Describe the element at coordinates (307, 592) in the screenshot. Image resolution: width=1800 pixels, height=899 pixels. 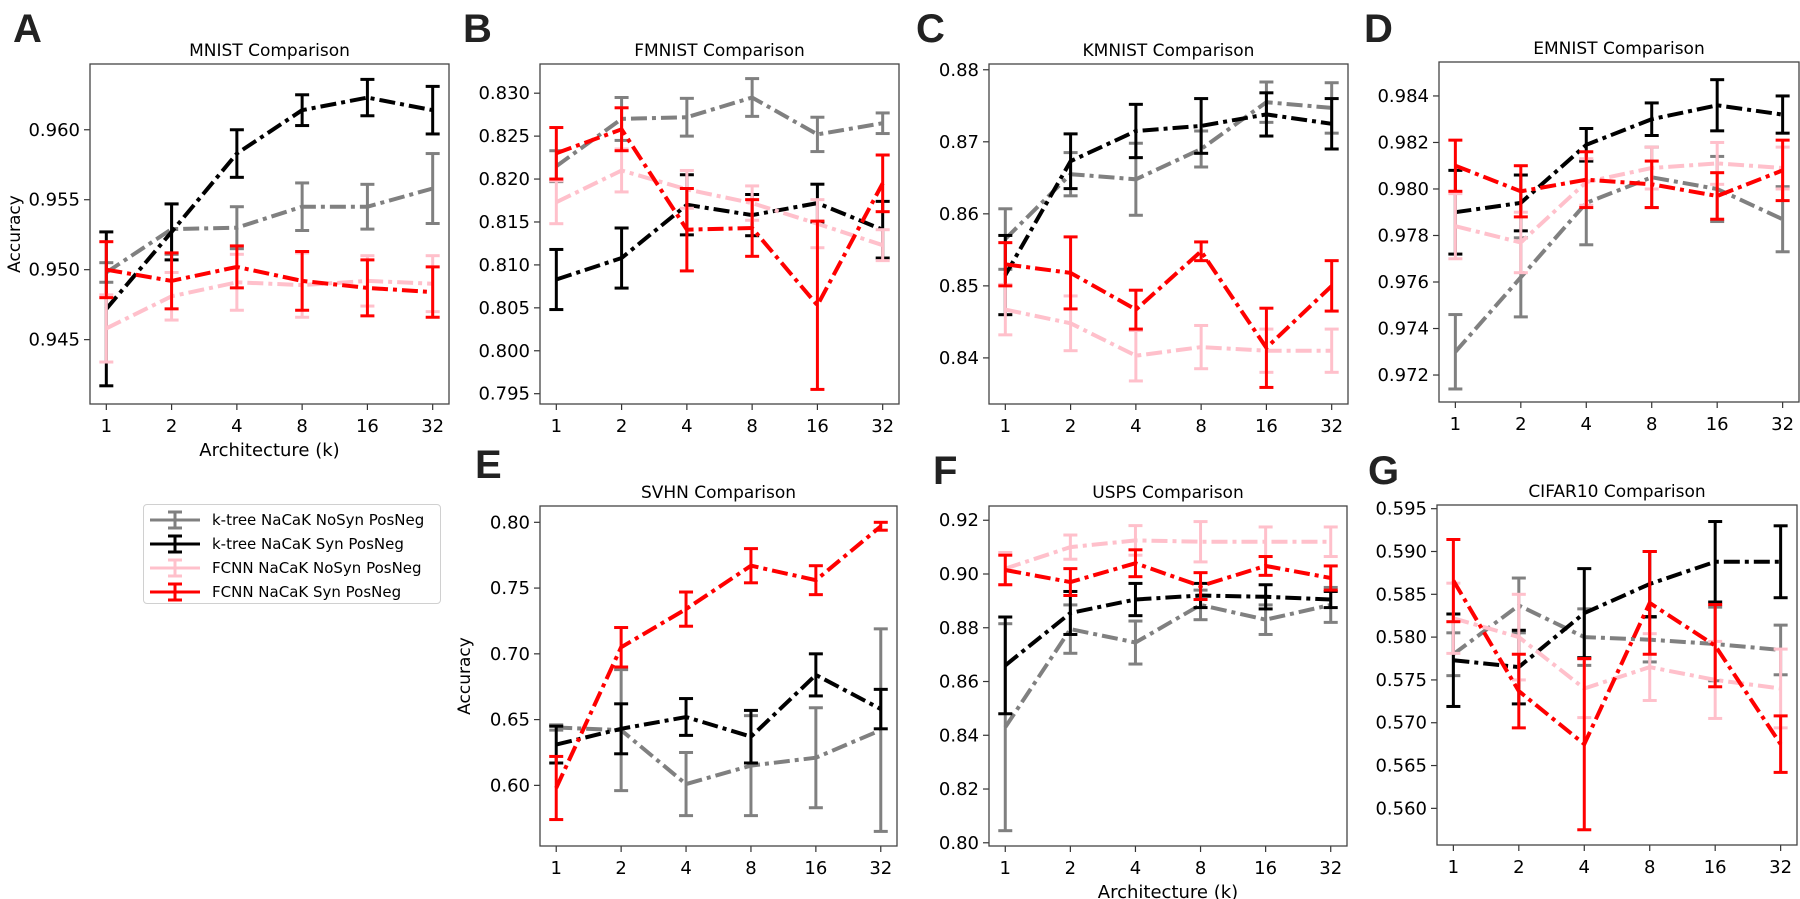
I see `legend-label: FCNN NaCaK Syn PosNeg` at that location.